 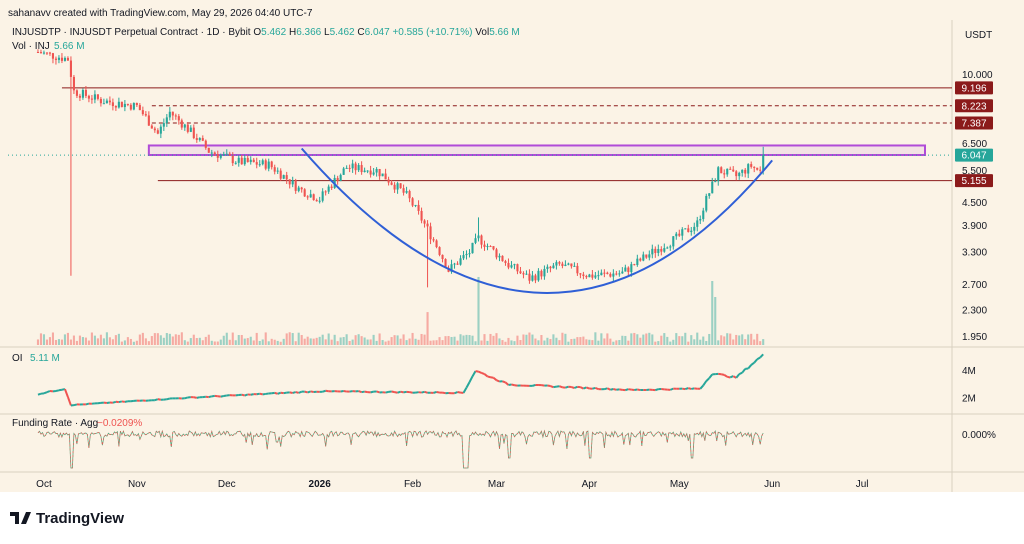 What do you see at coordinates (512, 515) in the screenshot?
I see `footer-background` at bounding box center [512, 515].